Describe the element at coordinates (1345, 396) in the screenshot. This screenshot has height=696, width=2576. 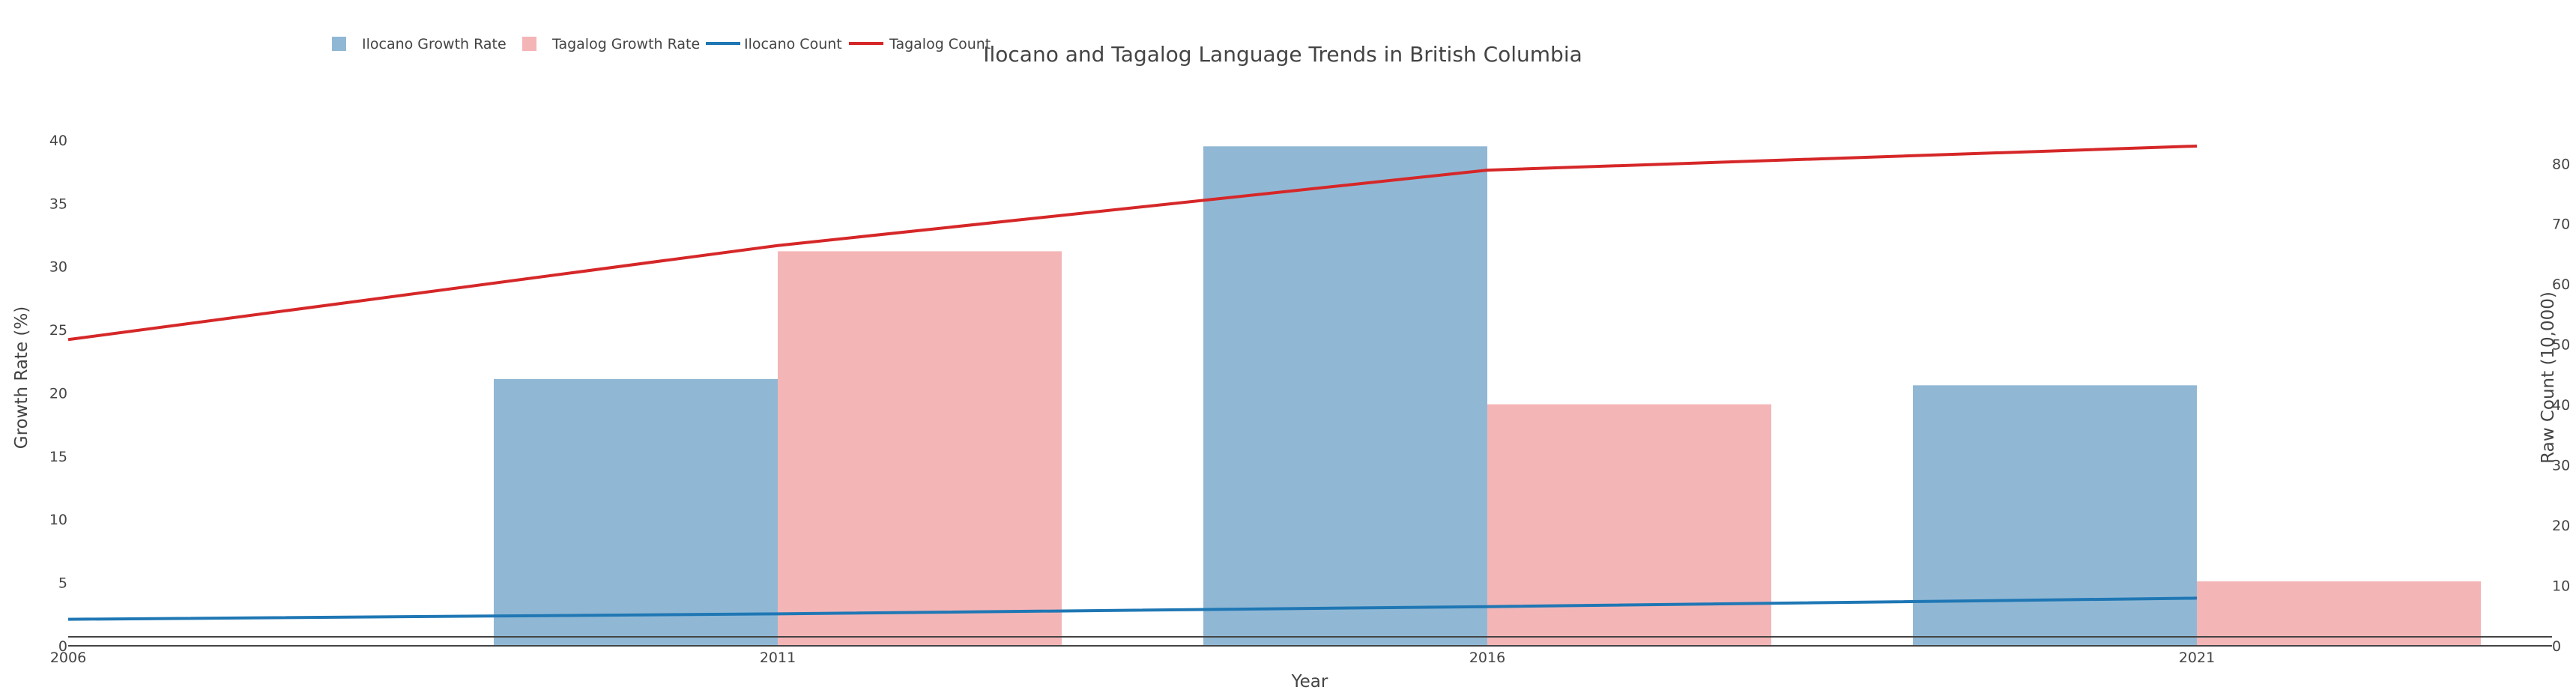
I see `bar-ilocano-growth-rate-2016` at that location.